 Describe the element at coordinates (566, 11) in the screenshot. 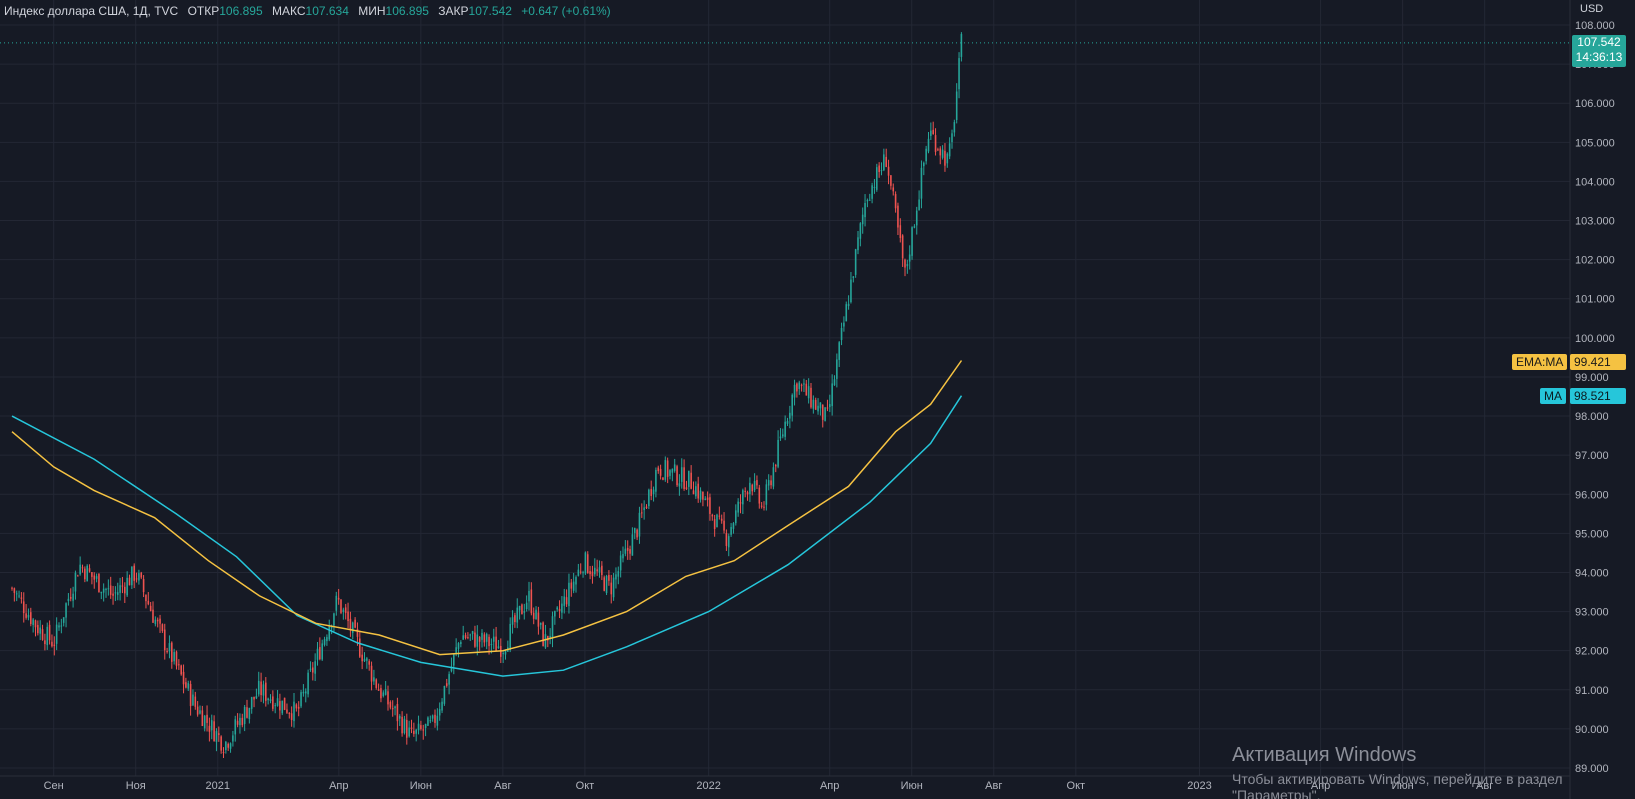

I see `change-value: +0.647 (+0.61%)` at that location.